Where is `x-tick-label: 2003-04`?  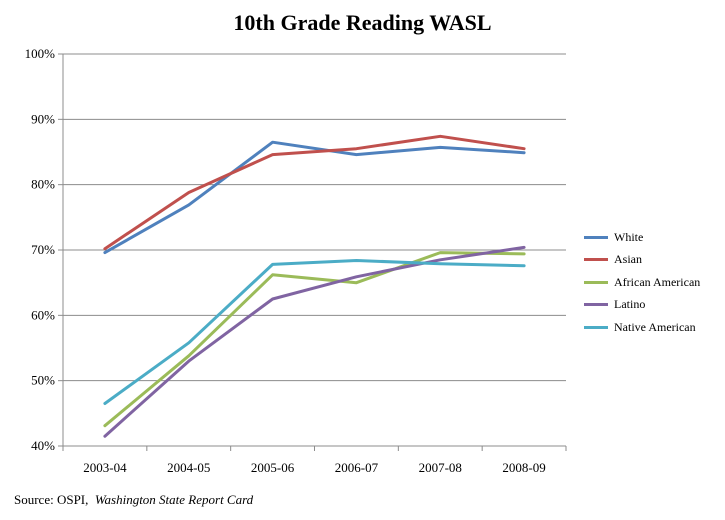 x-tick-label: 2003-04 is located at coordinates (105, 467).